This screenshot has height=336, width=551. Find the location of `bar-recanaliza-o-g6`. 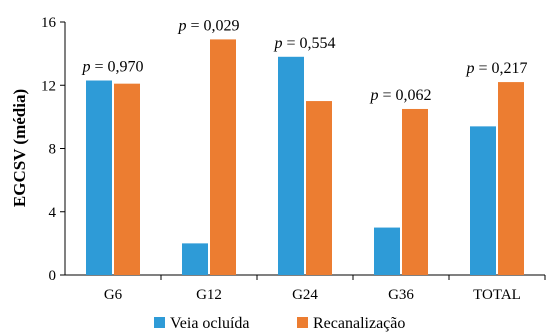

bar-recanaliza-o-g6 is located at coordinates (127, 179).